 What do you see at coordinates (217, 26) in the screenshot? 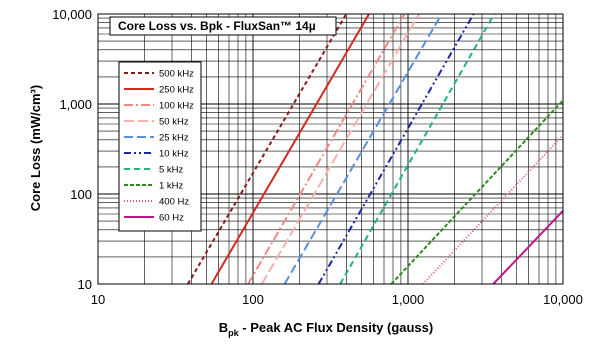
I see `chart-title: Core Loss vs. Bpk - FluxSan™ 14µ` at bounding box center [217, 26].